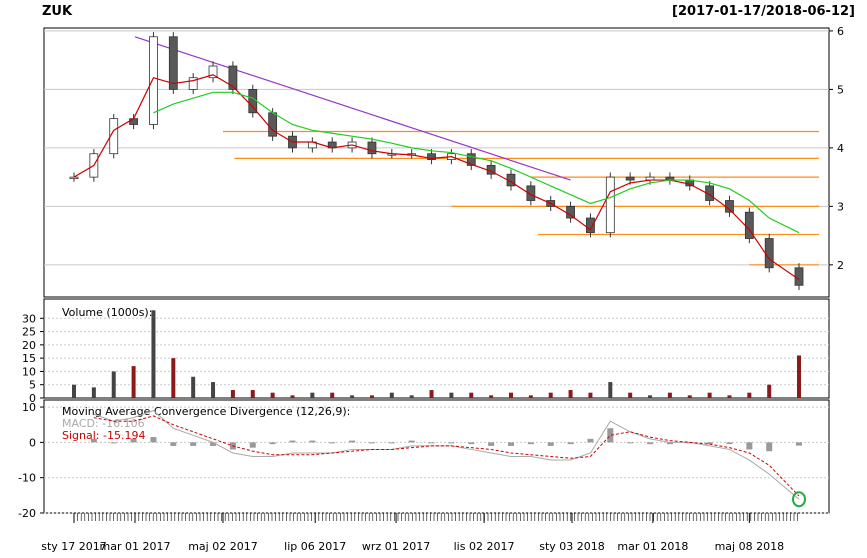  What do you see at coordinates (840, 89) in the screenshot?
I see `price-tick-label: 5` at bounding box center [840, 89].